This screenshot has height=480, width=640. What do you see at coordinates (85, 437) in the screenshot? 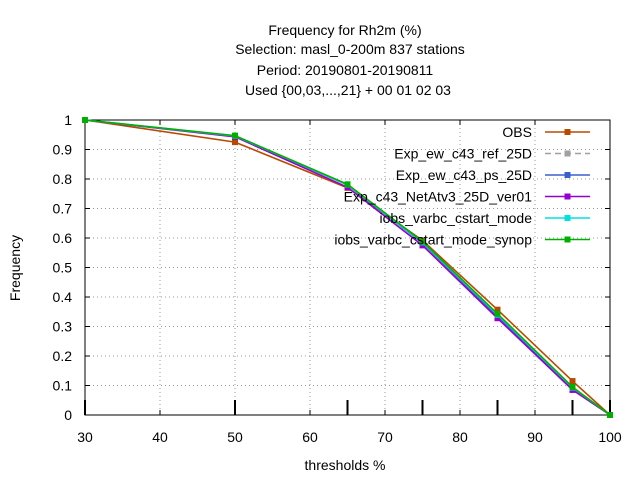
I see `x-tick-label: 30` at bounding box center [85, 437].